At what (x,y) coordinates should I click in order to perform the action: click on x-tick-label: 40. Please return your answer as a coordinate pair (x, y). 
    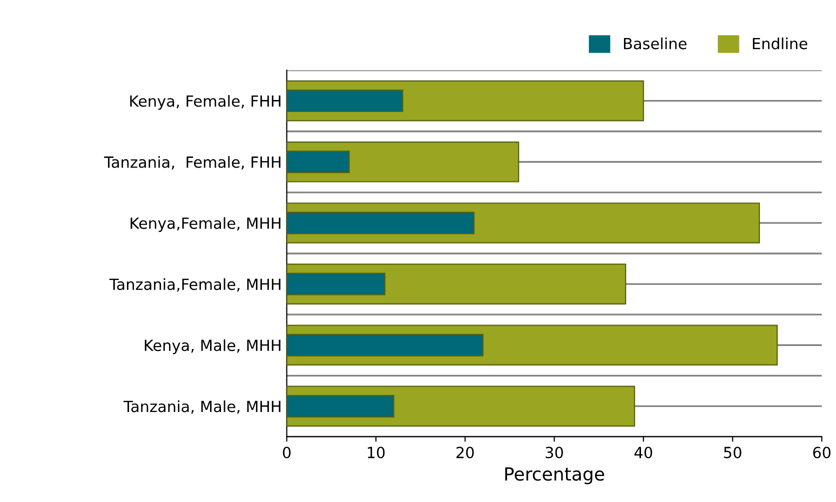
    Looking at the image, I should click on (643, 452).